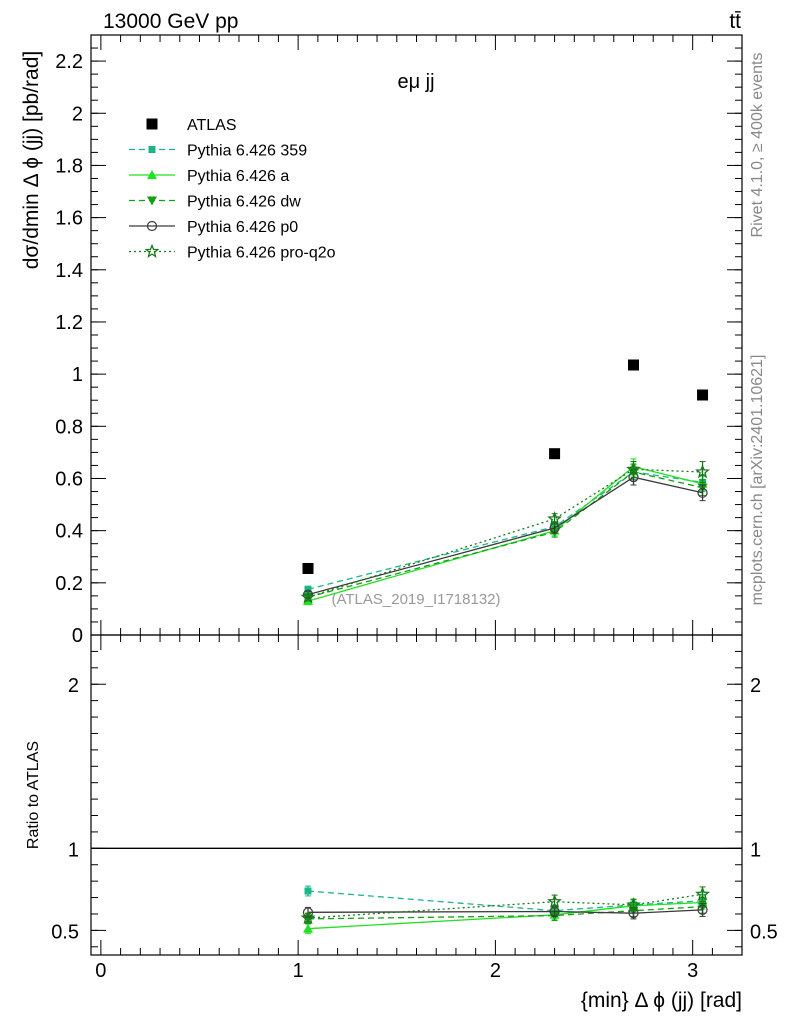 The width and height of the screenshot is (786, 1024). What do you see at coordinates (69, 532) in the screenshot?
I see `main-ytick-label: 0.4` at bounding box center [69, 532].